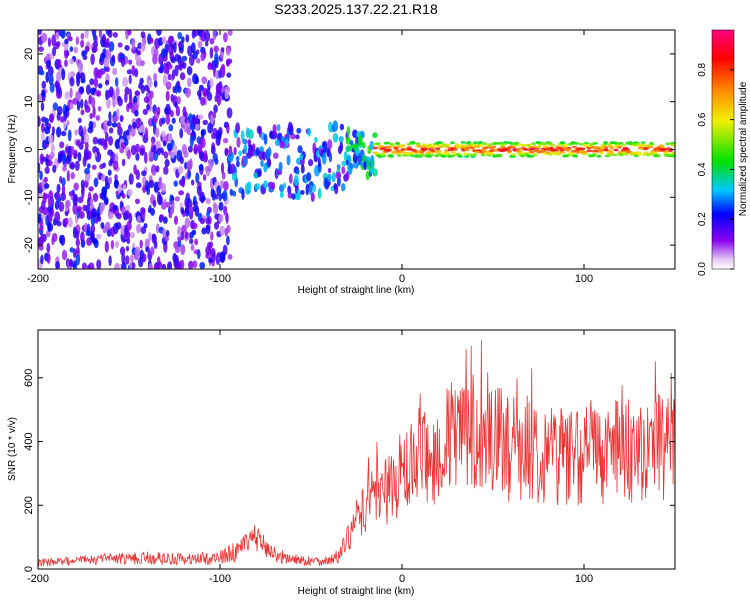 The width and height of the screenshot is (750, 600). Describe the element at coordinates (29, 54) in the screenshot. I see `y-tick-label: 20` at that location.